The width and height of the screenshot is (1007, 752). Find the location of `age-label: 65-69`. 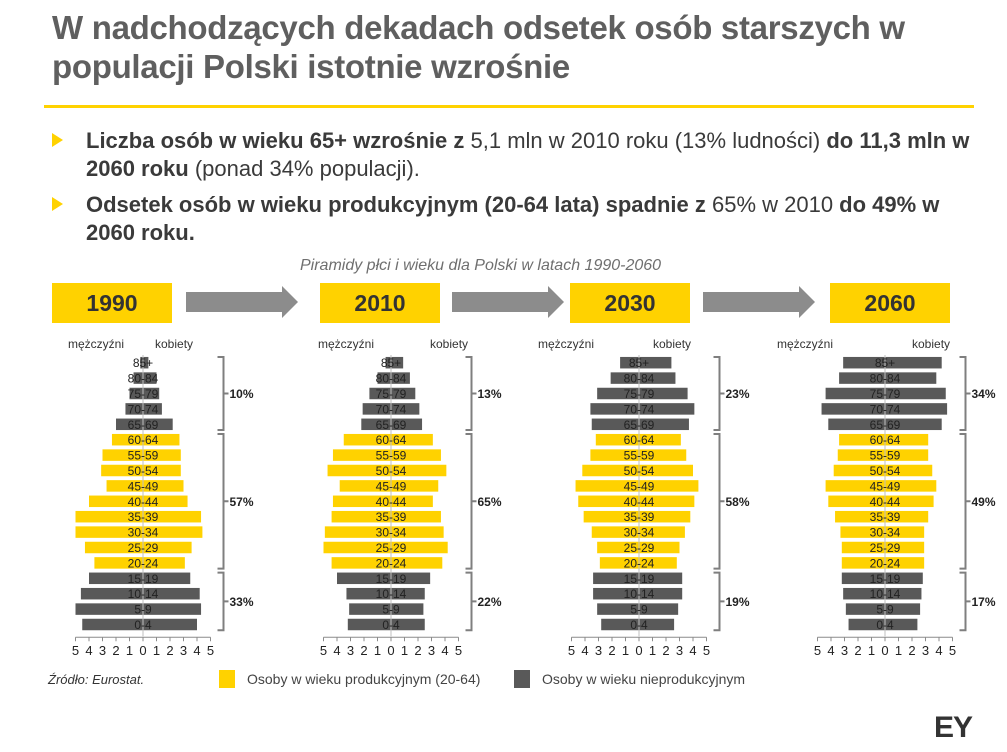

age-label: 65-69 is located at coordinates (885, 425).